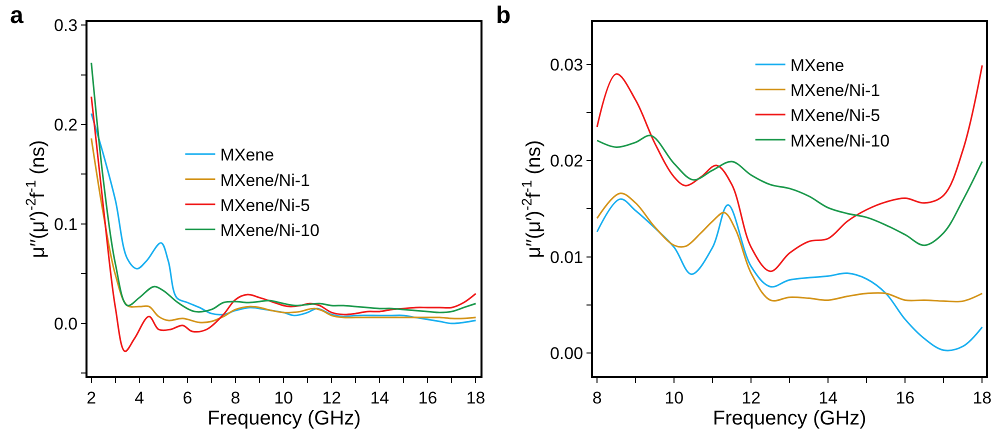 This screenshot has width=997, height=441. What do you see at coordinates (503, 15) in the screenshot?
I see `chart-title: b` at bounding box center [503, 15].